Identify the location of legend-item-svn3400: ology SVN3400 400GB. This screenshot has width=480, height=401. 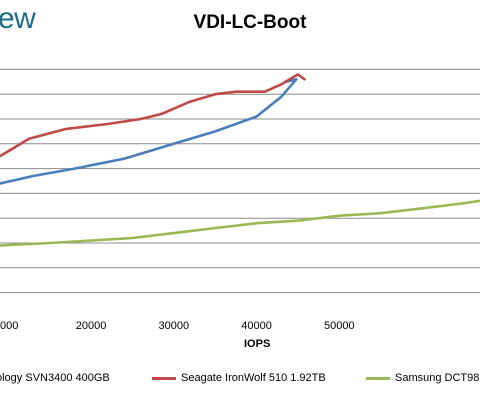
(55, 378).